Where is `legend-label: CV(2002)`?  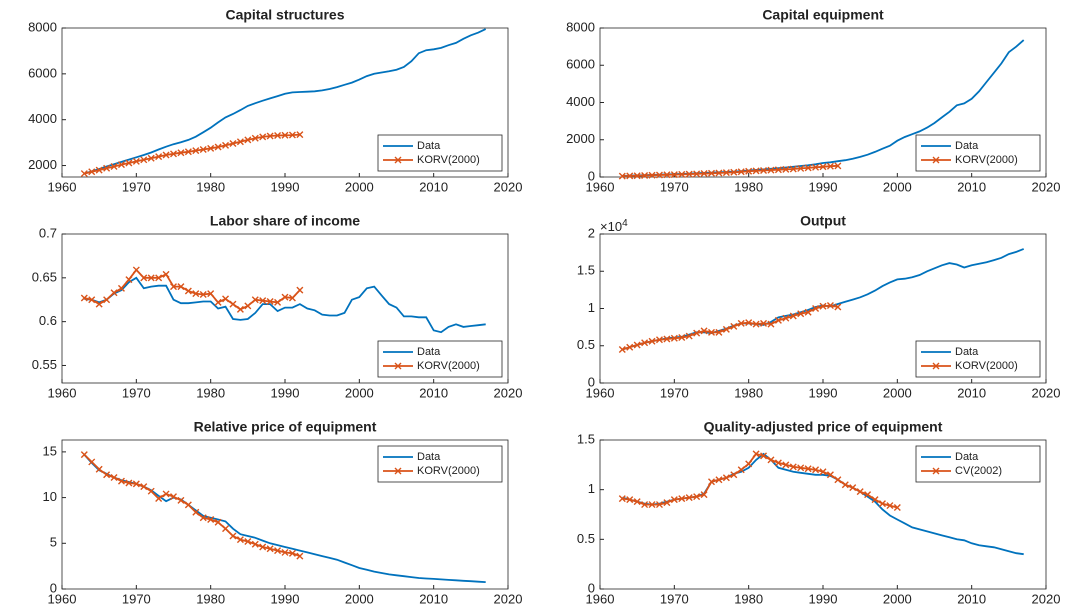 legend-label: CV(2002) is located at coordinates (978, 471).